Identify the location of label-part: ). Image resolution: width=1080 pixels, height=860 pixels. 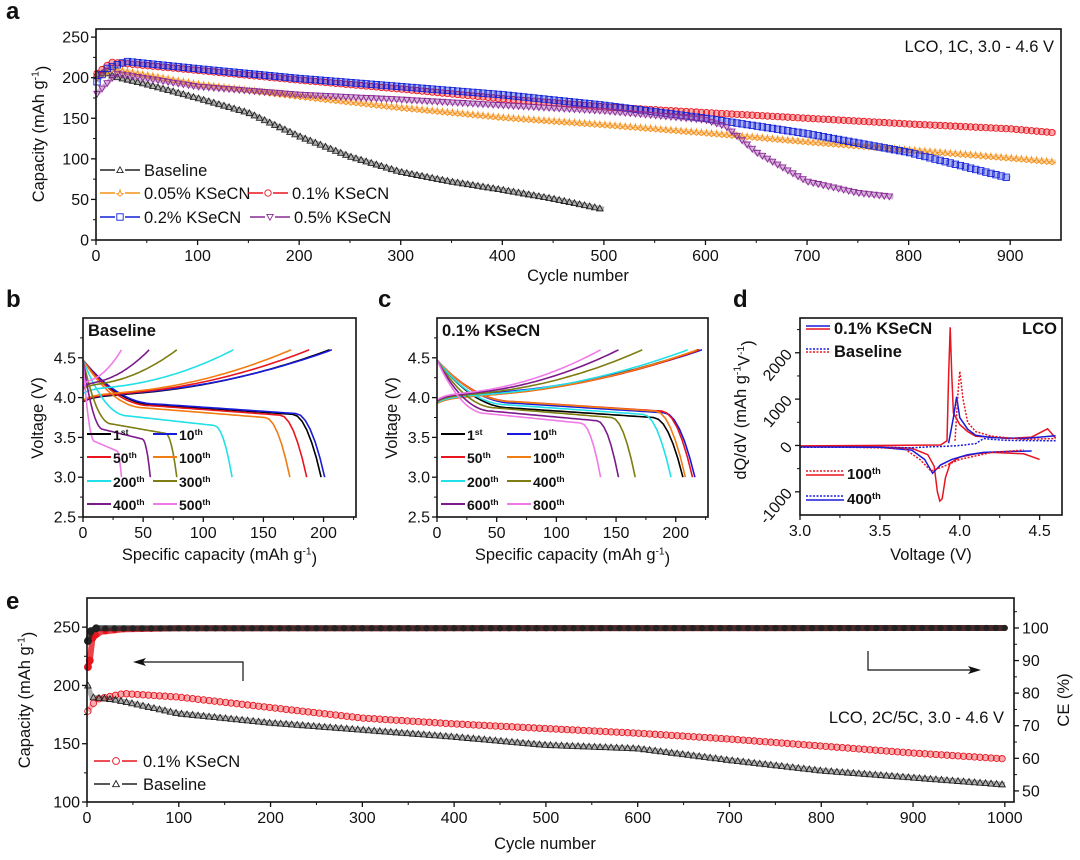
(668, 558).